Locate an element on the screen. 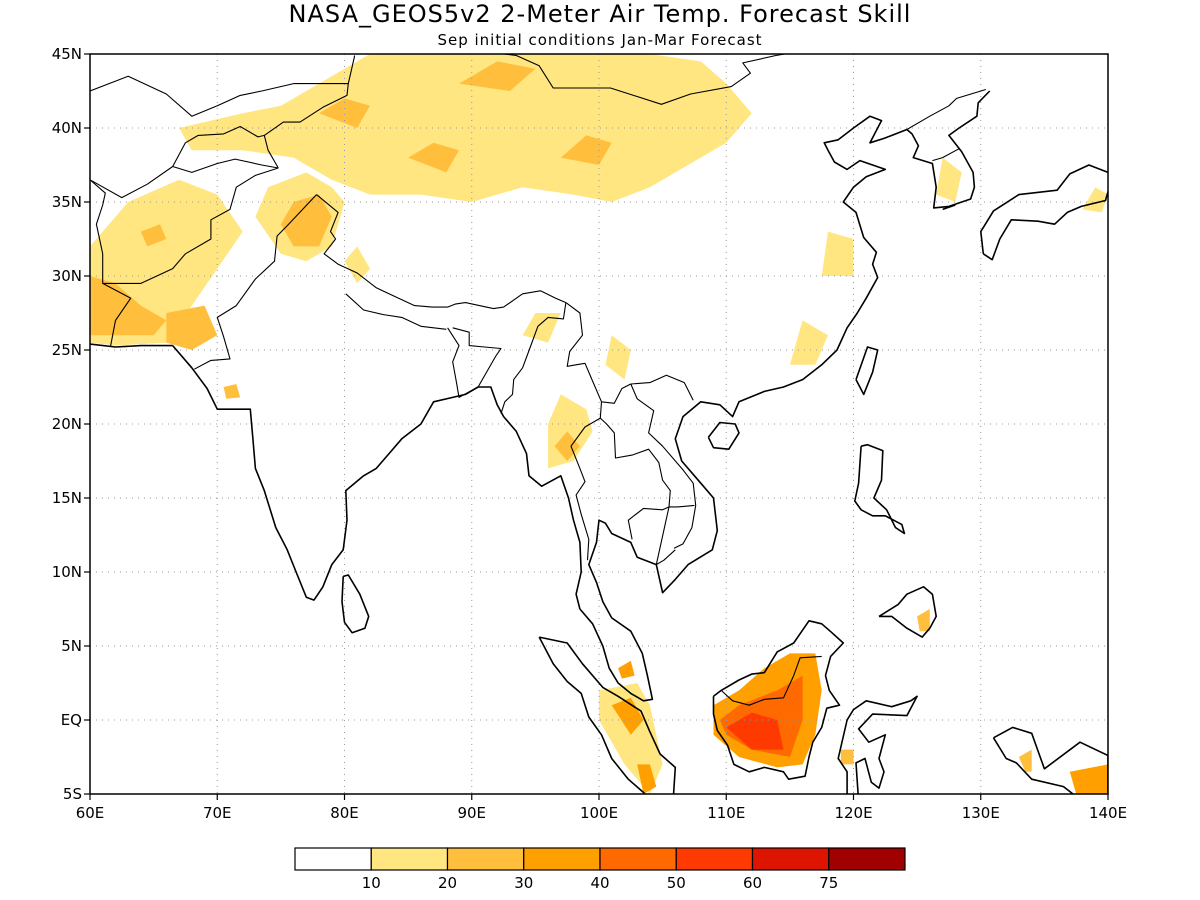  skill-region-gujarat is located at coordinates (232, 391).